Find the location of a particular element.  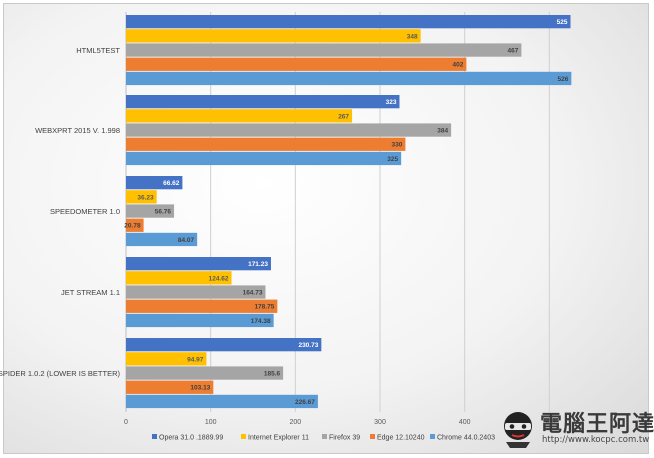

watermark-url: http://www.kocpc.com.tw is located at coordinates (596, 440).